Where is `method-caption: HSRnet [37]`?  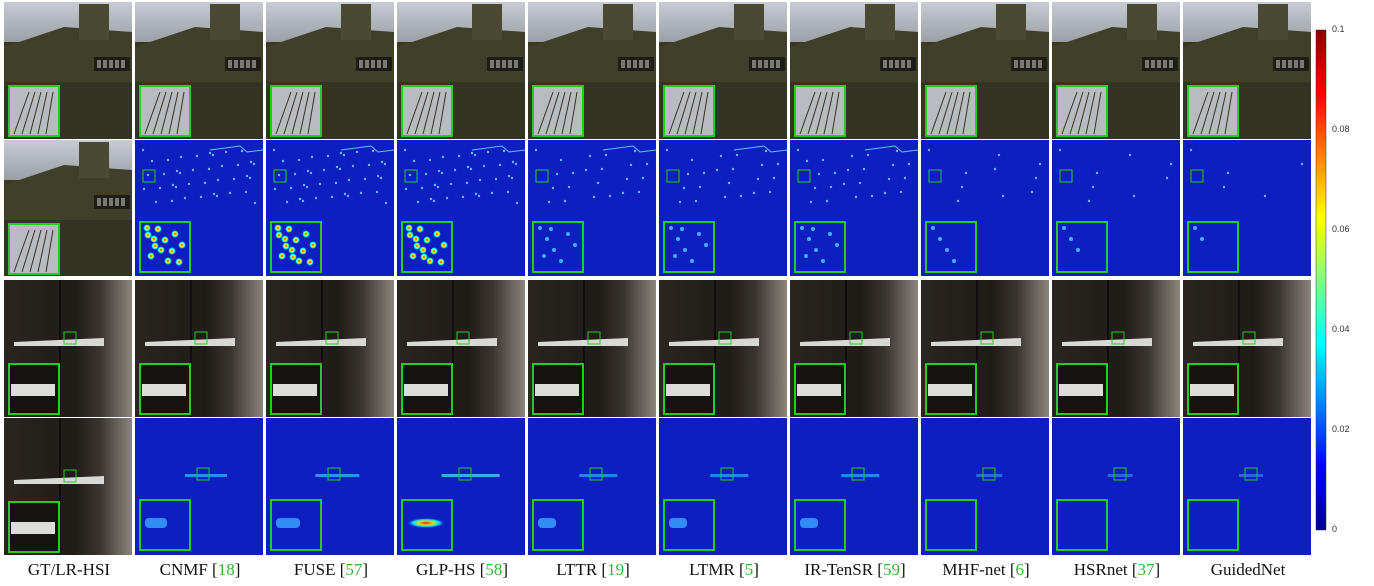 method-caption: HSRnet [37] is located at coordinates (1117, 569).